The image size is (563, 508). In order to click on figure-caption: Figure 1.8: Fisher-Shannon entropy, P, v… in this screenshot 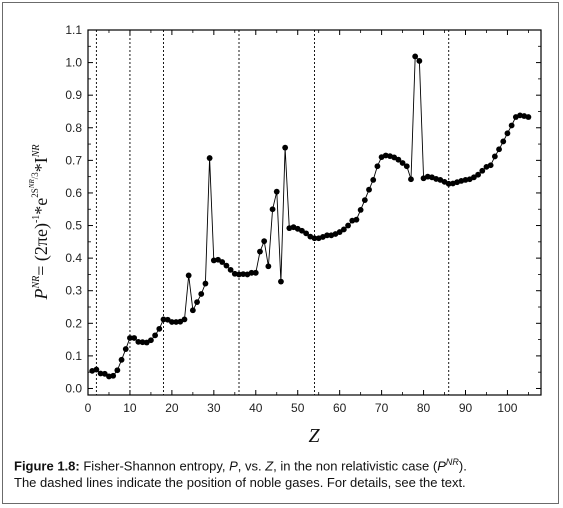, I will do `click(282, 472)`.